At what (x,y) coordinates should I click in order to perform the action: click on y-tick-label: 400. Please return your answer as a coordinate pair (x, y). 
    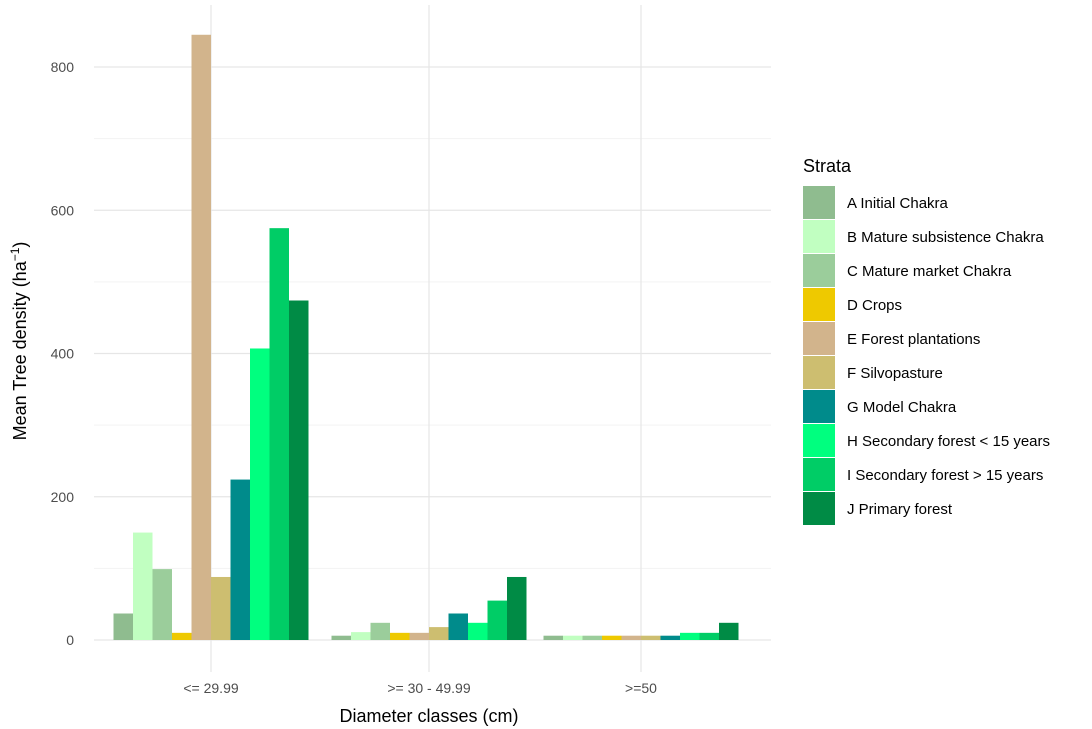
    Looking at the image, I should click on (63, 354).